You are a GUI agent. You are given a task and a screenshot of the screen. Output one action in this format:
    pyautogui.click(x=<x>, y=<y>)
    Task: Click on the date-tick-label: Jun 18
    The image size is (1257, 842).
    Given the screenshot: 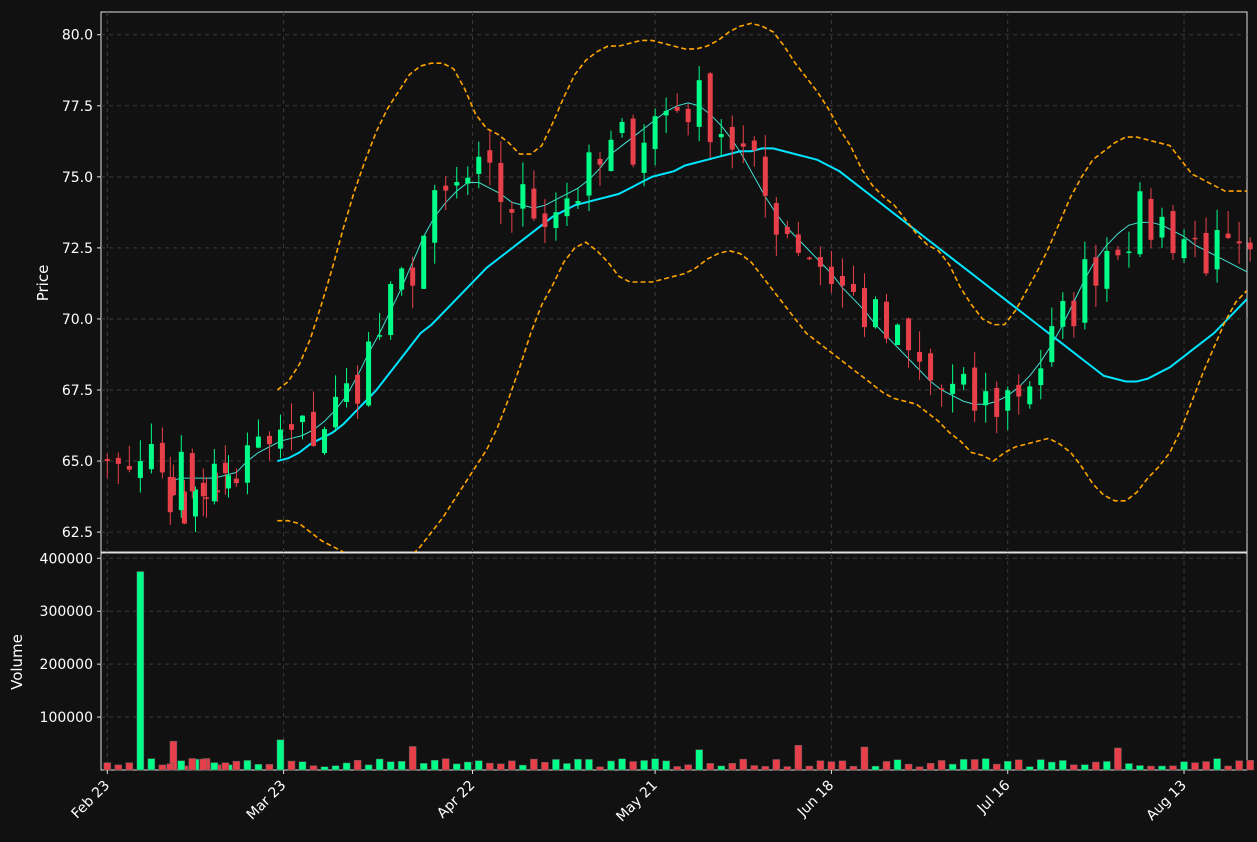 What is the action you would take?
    pyautogui.click(x=815, y=799)
    